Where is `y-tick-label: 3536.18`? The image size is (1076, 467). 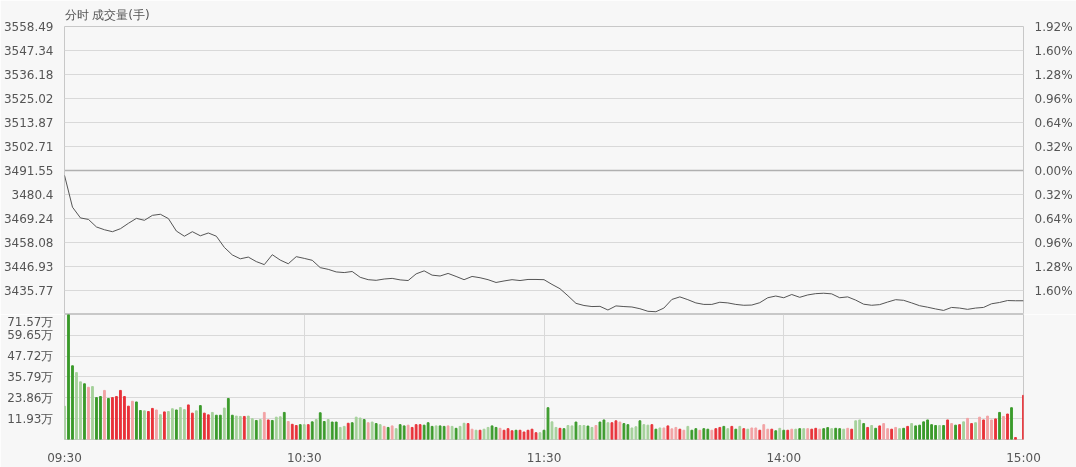 y-tick-label: 3536.18 is located at coordinates (28, 74).